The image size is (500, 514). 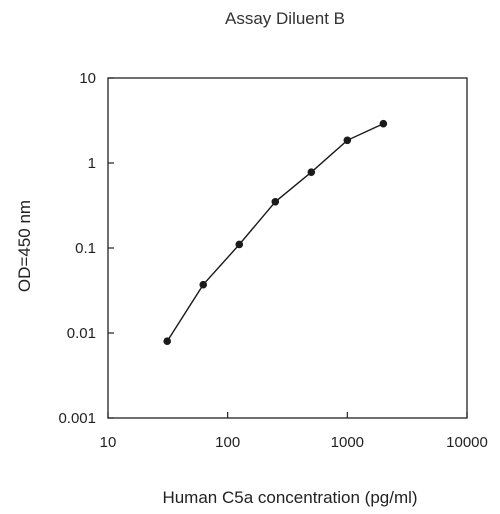 What do you see at coordinates (289, 497) in the screenshot?
I see `x-axis-title: Human C5a concentration (pg/ml)` at bounding box center [289, 497].